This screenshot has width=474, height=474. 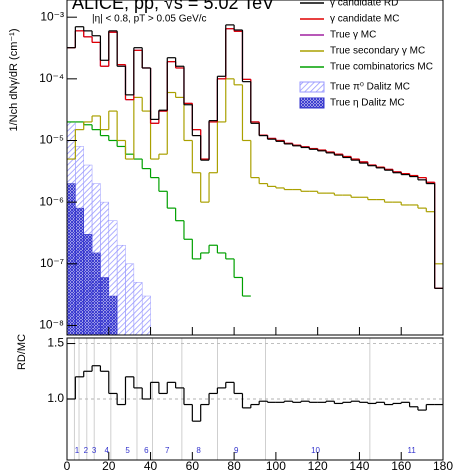 I want to click on y-tick-label: 10⁻⁴, so click(x=51, y=78).